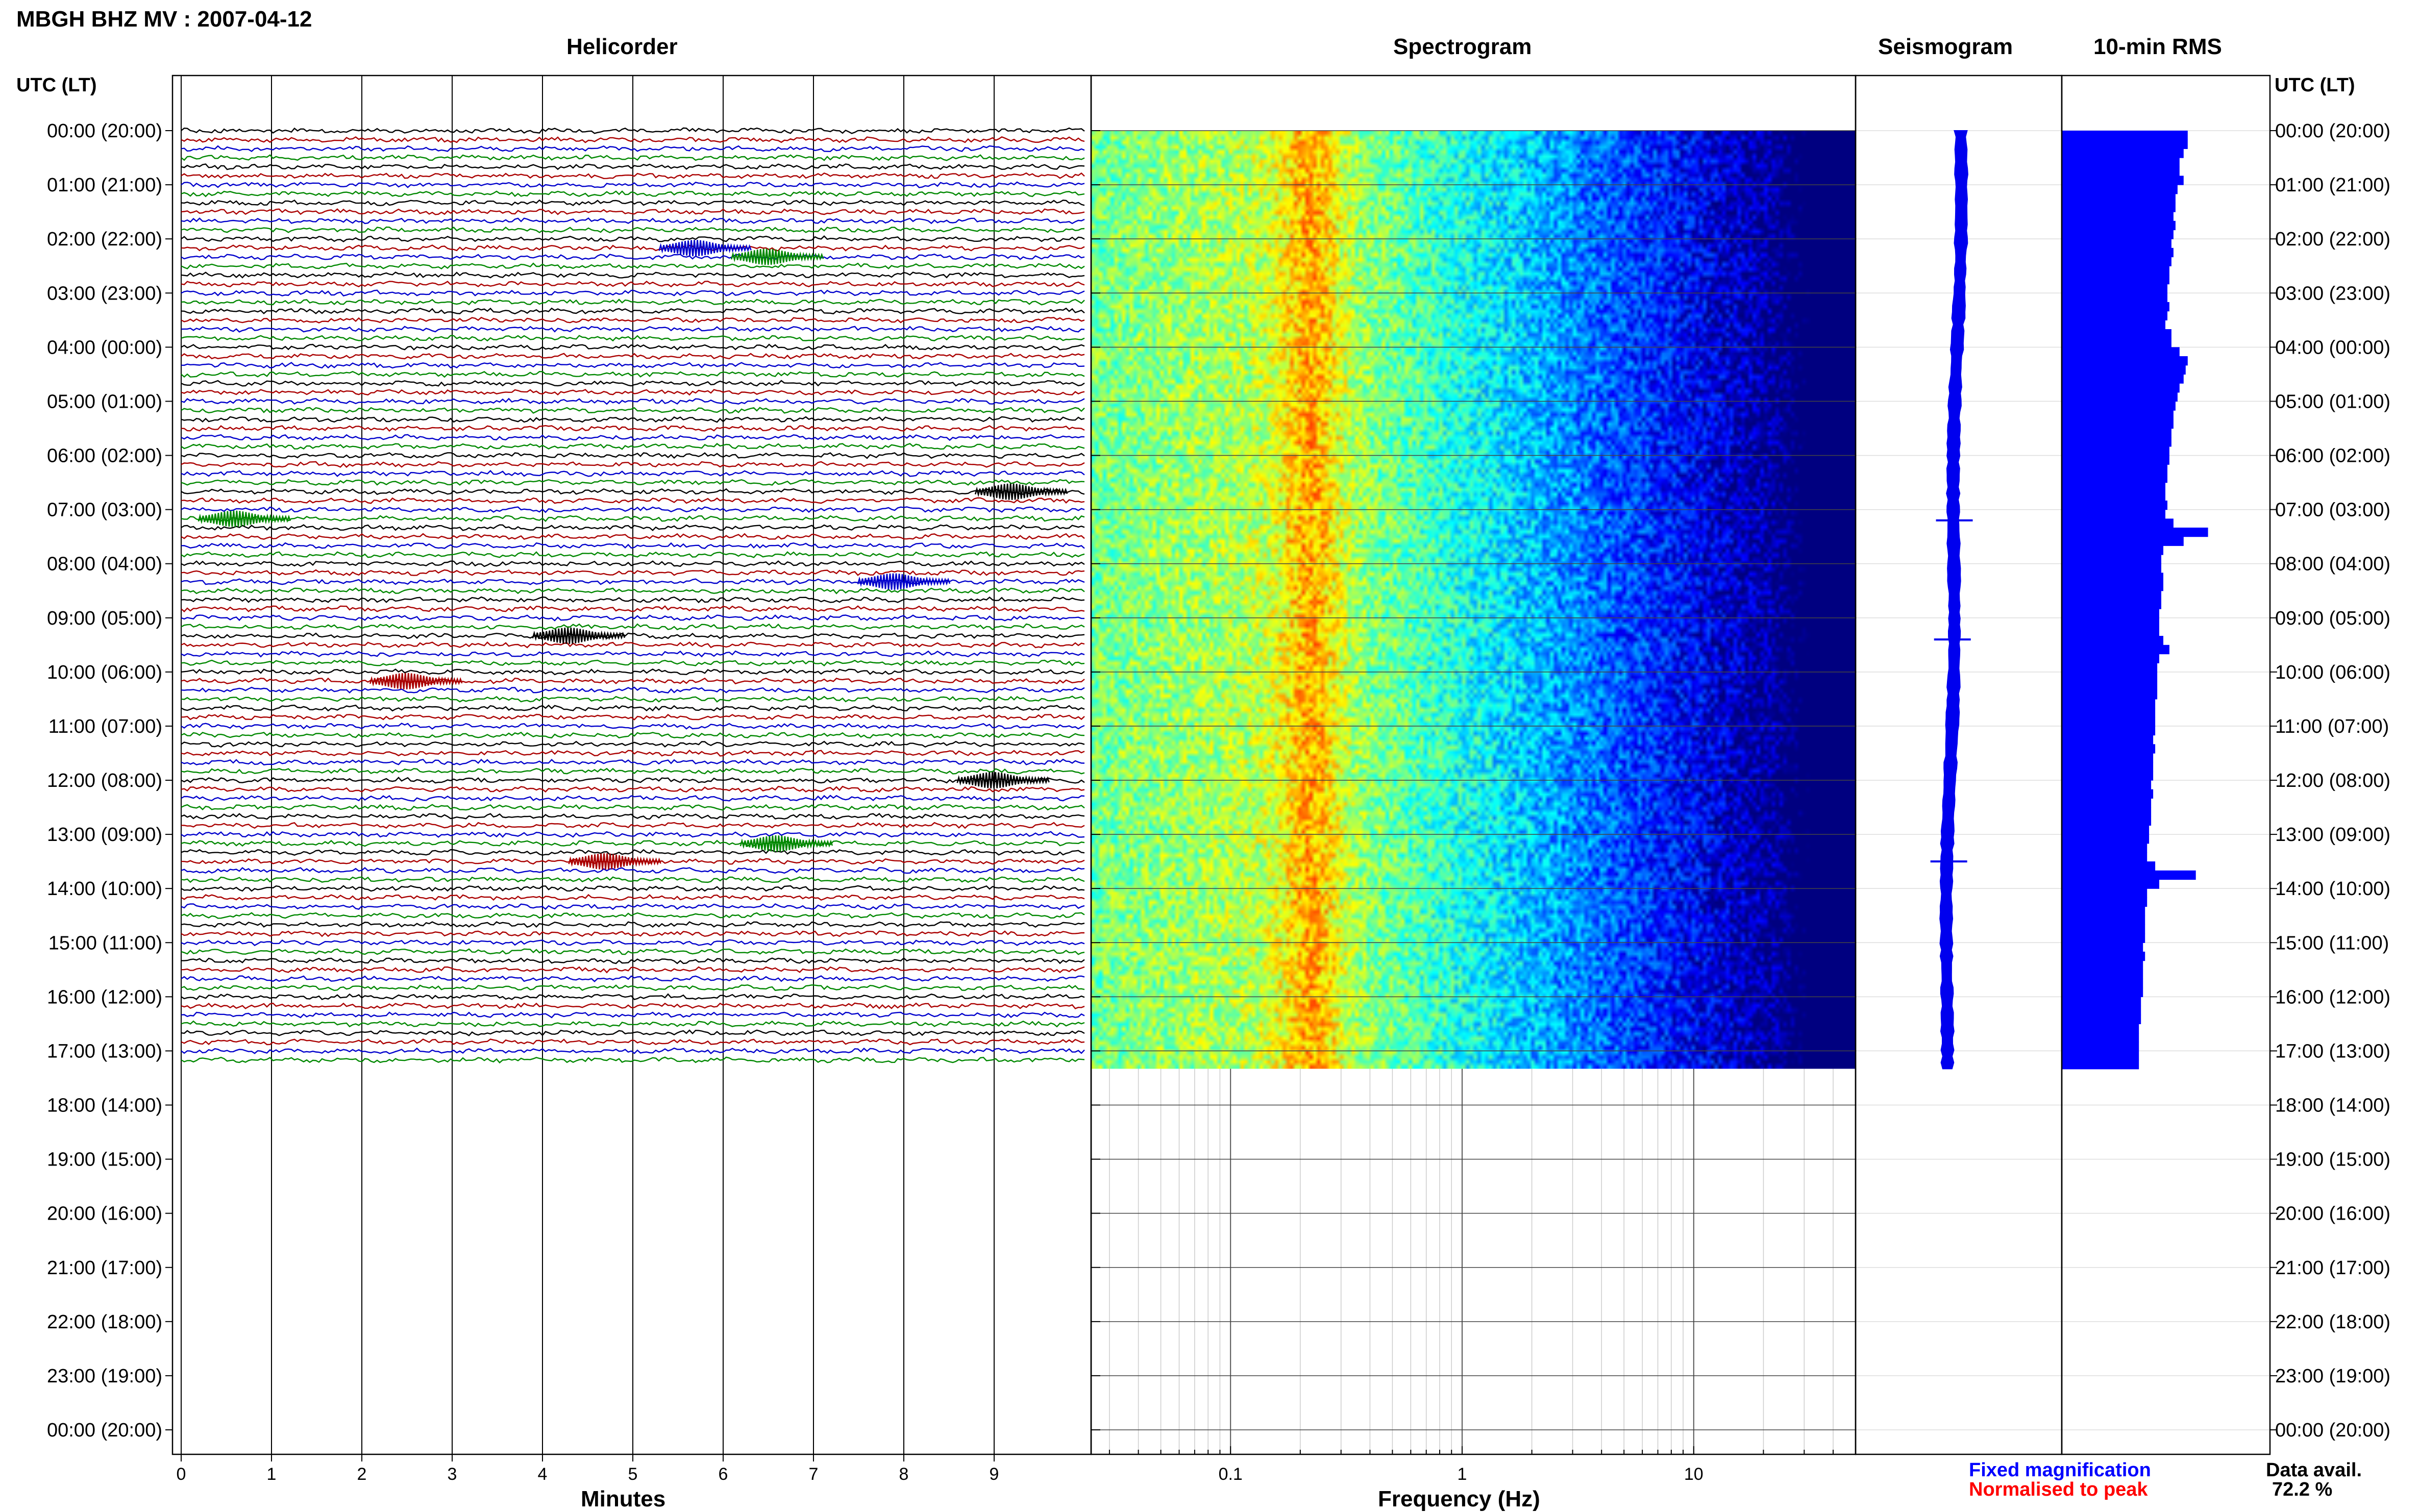 Image resolution: width=2419 pixels, height=1512 pixels. What do you see at coordinates (104, 131) in the screenshot?
I see `hour-label-left: 00:00 (20:00)` at bounding box center [104, 131].